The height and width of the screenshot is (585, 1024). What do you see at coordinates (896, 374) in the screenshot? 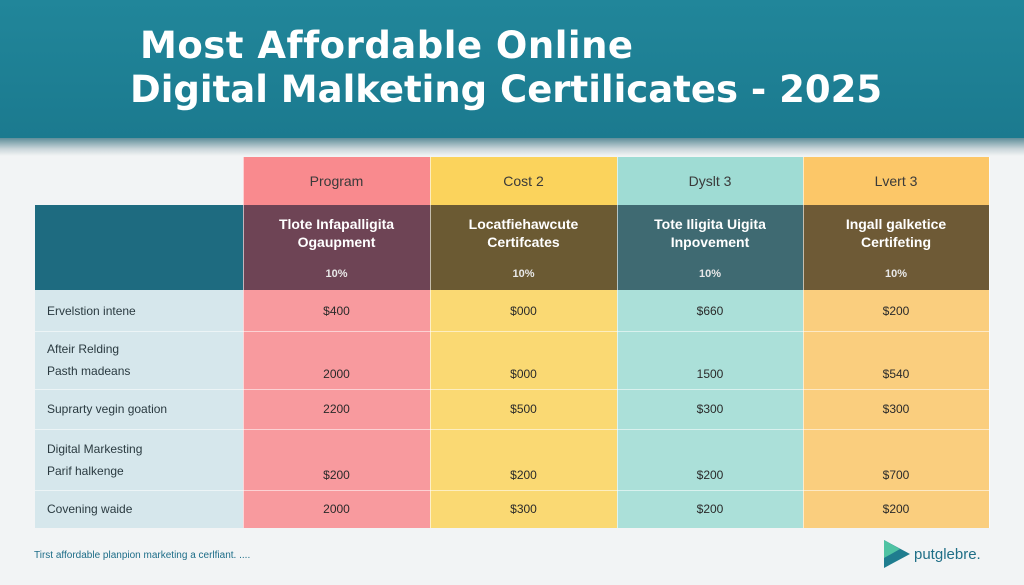
I see `table-cell-value: $540` at bounding box center [896, 374].